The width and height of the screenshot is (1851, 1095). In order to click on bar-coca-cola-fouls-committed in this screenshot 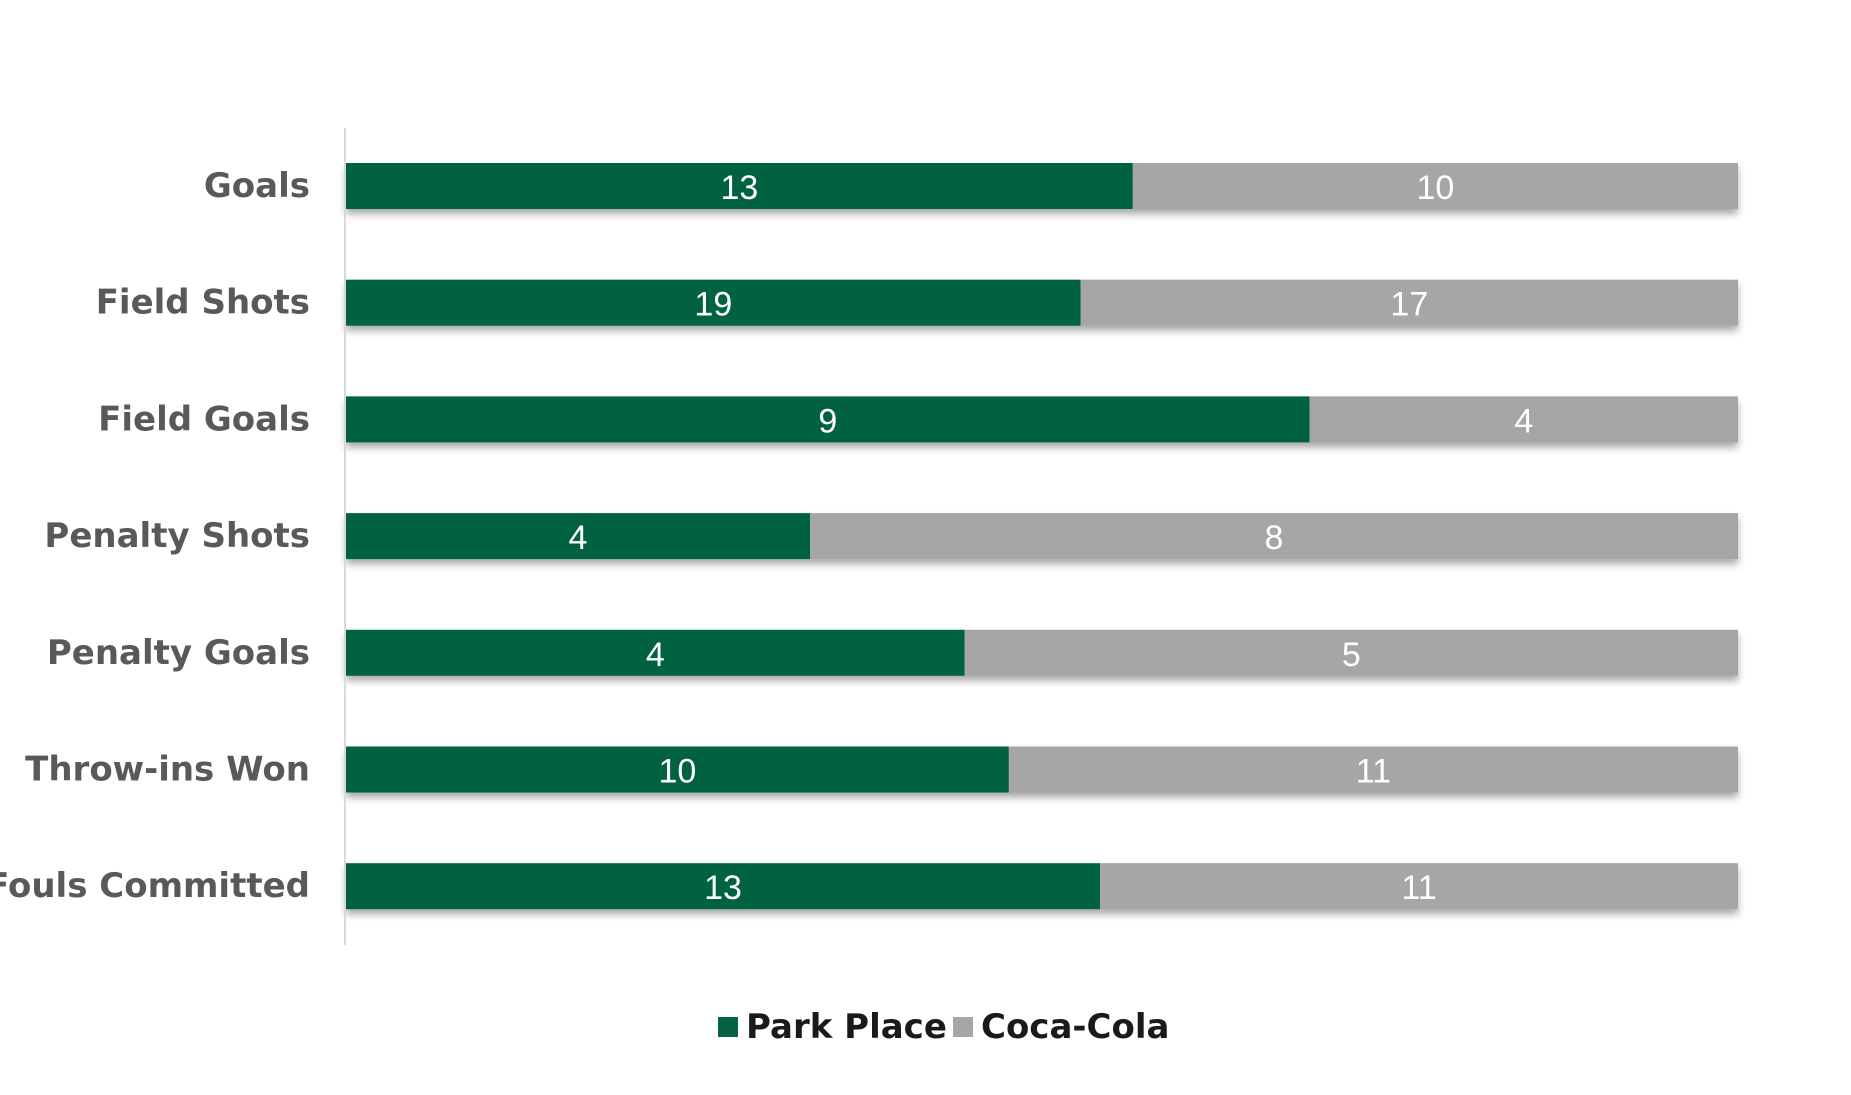, I will do `click(1419, 886)`.